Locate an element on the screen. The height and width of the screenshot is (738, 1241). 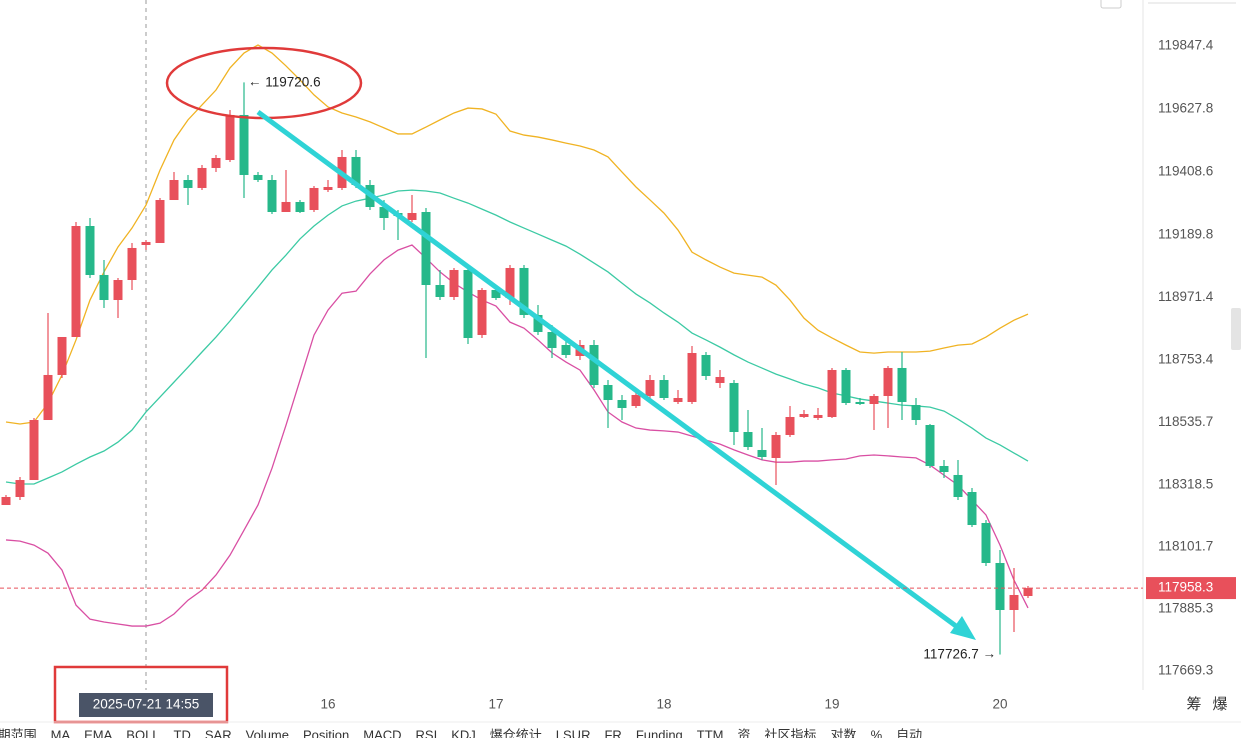
y-tick-label: 118101.7 is located at coordinates (1185, 545).